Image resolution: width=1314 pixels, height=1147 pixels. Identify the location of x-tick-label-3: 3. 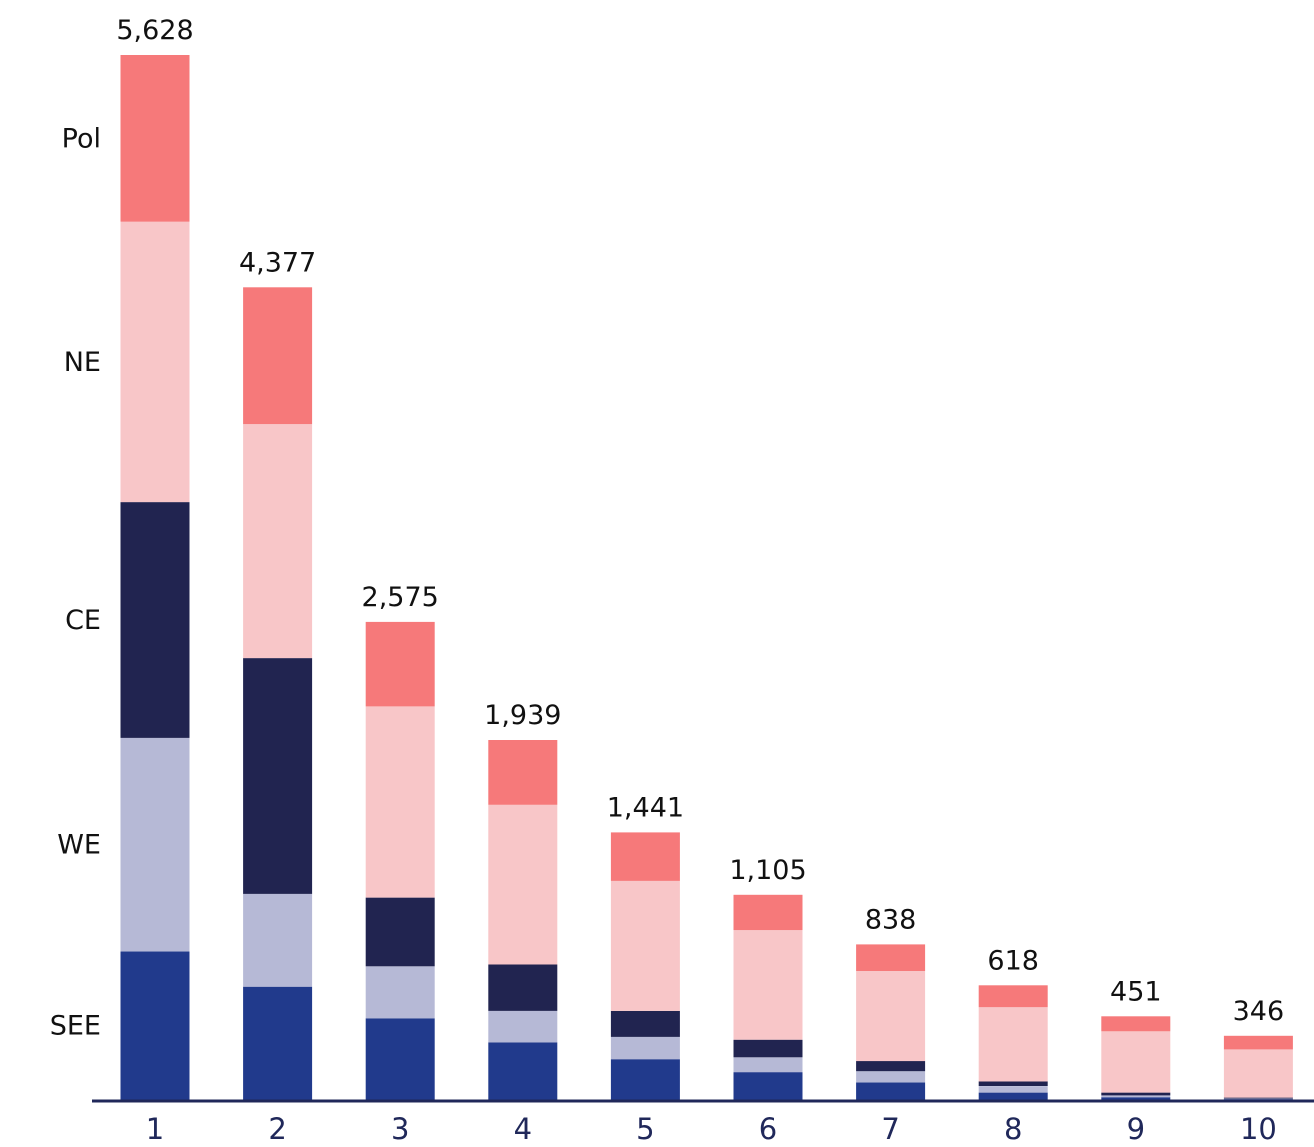
(400, 1129).